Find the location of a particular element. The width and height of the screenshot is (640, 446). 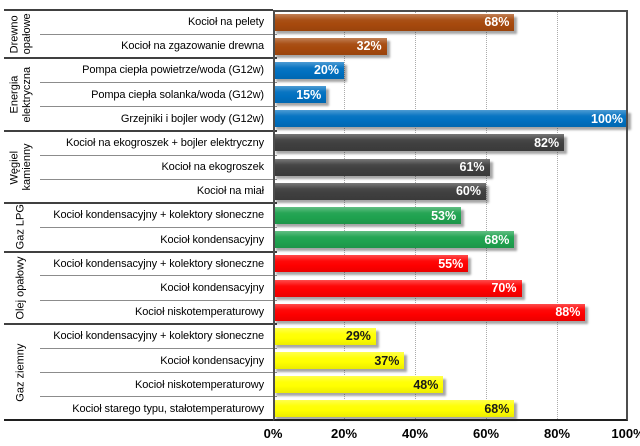

x-axis-tick-label: 100% is located at coordinates (625, 433).